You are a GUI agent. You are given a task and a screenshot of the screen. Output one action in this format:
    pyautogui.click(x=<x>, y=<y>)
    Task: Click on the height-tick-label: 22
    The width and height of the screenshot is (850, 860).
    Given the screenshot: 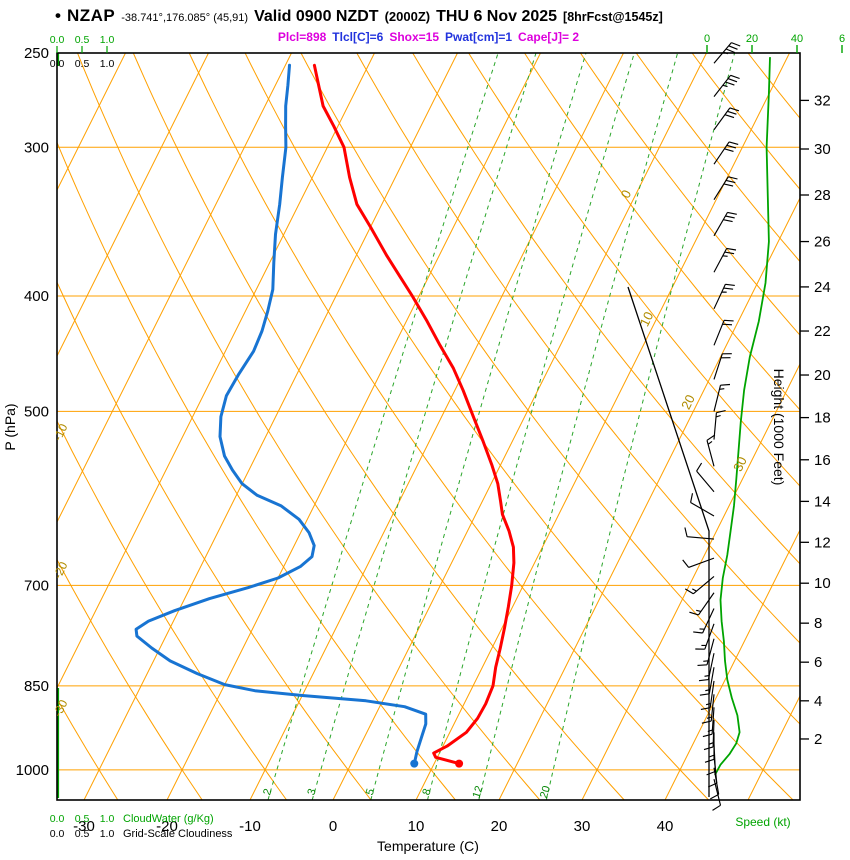 What is the action you would take?
    pyautogui.click(x=822, y=331)
    